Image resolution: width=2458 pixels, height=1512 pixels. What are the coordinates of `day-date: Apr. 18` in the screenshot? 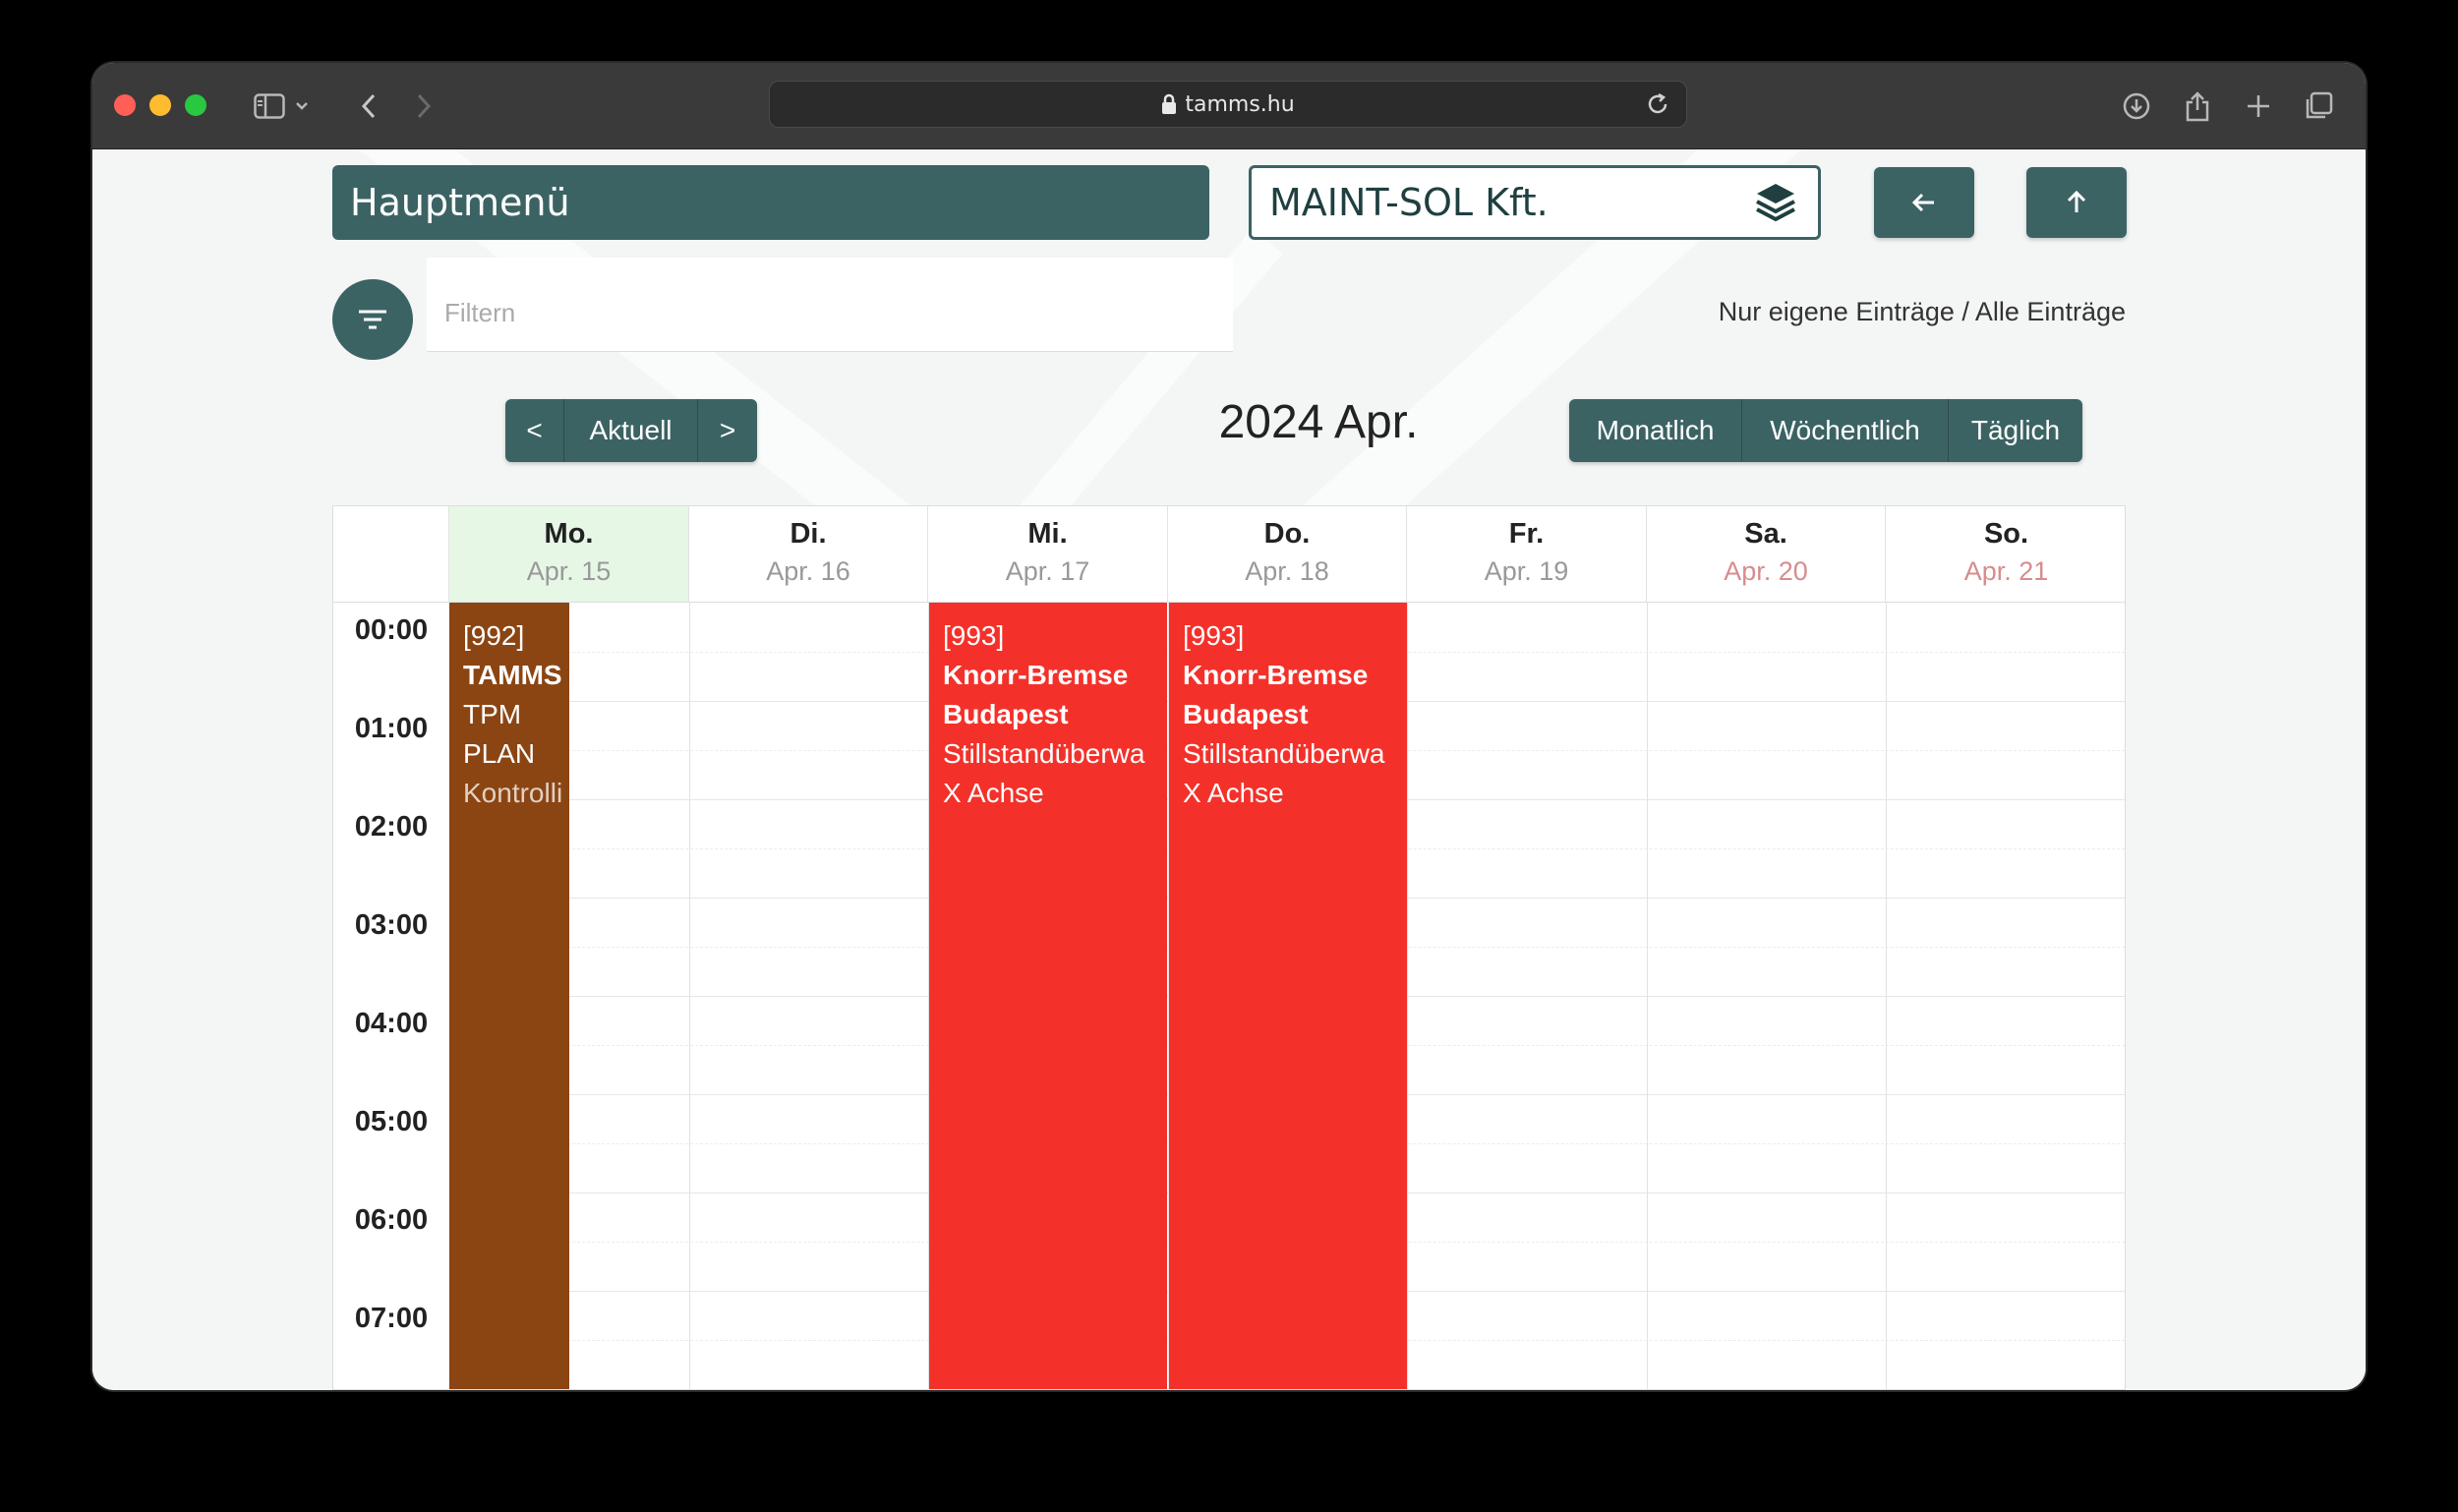 It's located at (1287, 571).